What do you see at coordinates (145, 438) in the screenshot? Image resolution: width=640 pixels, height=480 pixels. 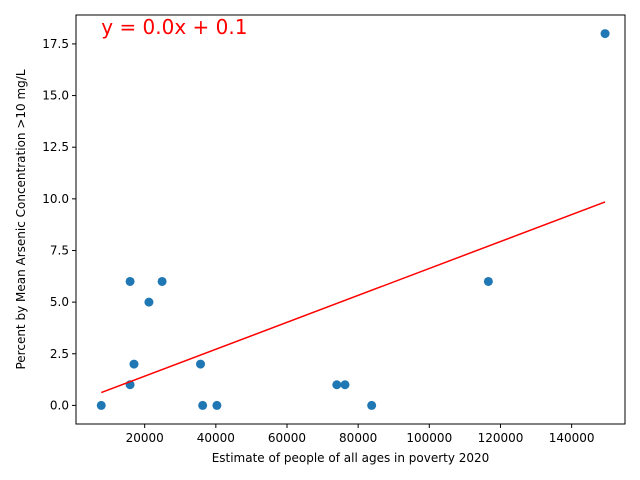 I see `x-tick-label: 20000` at bounding box center [145, 438].